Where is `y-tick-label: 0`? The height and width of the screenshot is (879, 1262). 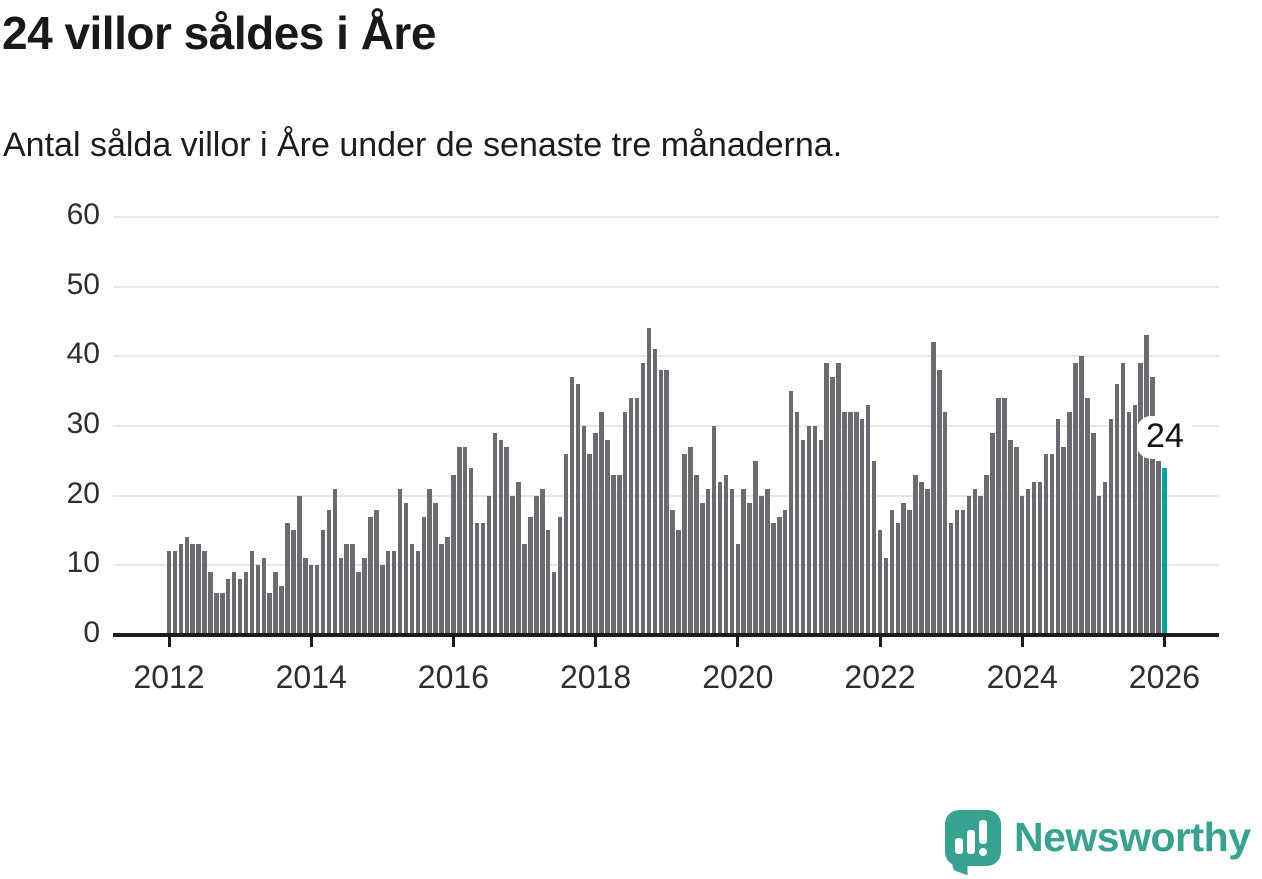
y-tick-label: 0 is located at coordinates (91, 632).